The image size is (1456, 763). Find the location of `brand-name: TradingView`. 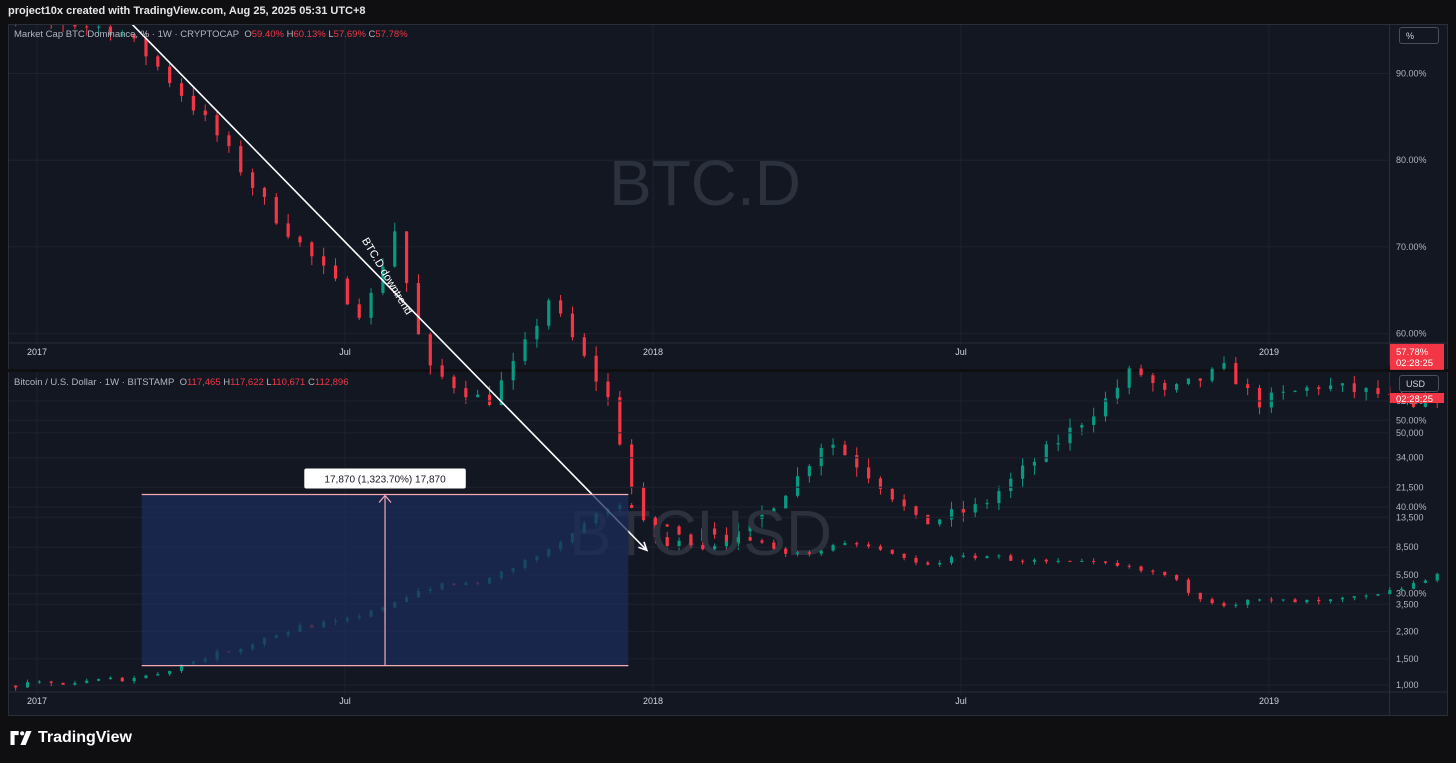

brand-name: TradingView is located at coordinates (85, 737).